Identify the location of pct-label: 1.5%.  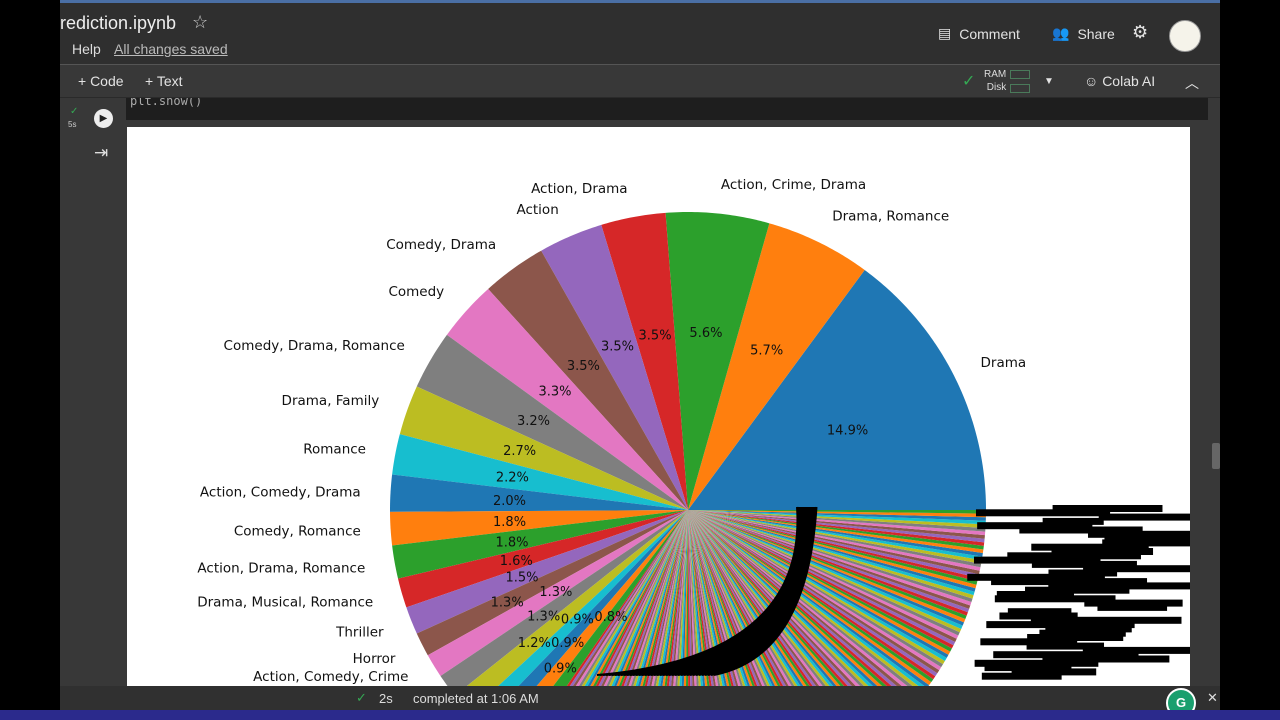
(521, 577).